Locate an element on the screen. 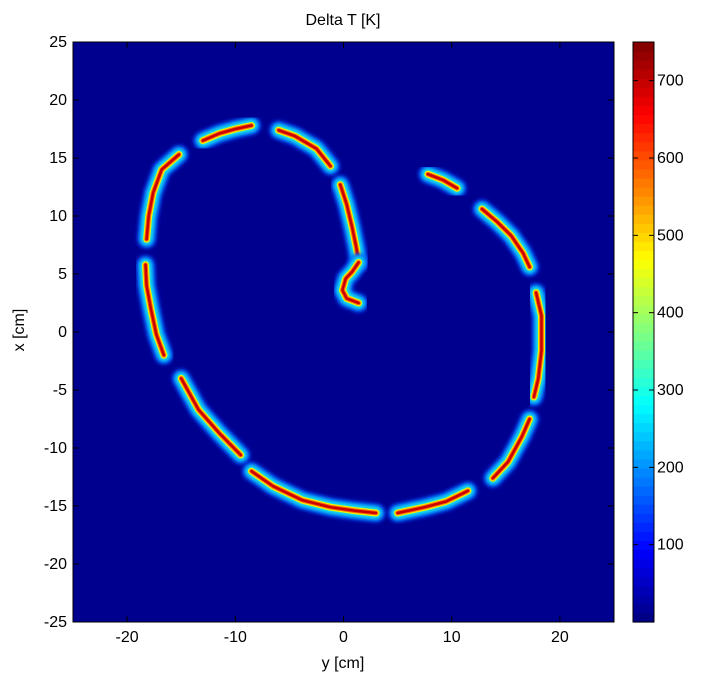  colorbar-tick-label: 500 is located at coordinates (670, 235).